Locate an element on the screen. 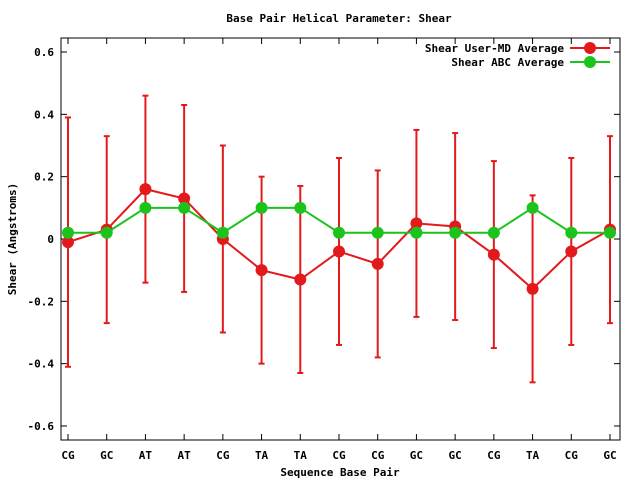 The image size is (640, 480). x-axis-label: Sequence Base Pair is located at coordinates (340, 472).